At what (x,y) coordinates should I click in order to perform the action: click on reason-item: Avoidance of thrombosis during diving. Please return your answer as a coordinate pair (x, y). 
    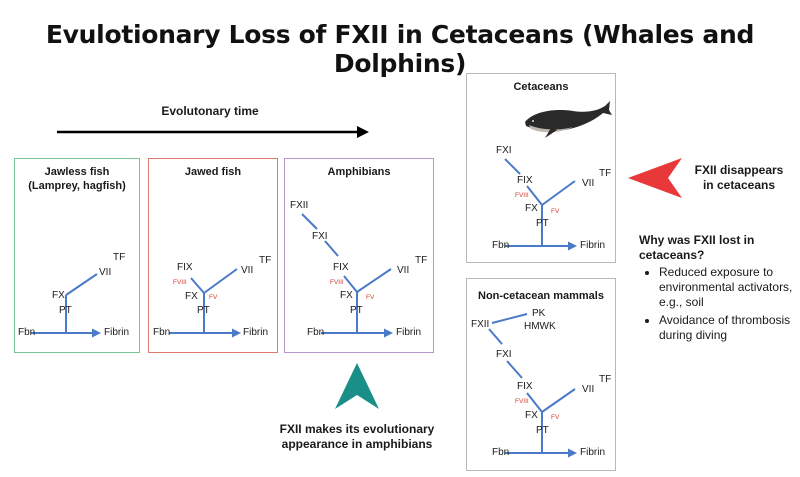
    Looking at the image, I should click on (729, 328).